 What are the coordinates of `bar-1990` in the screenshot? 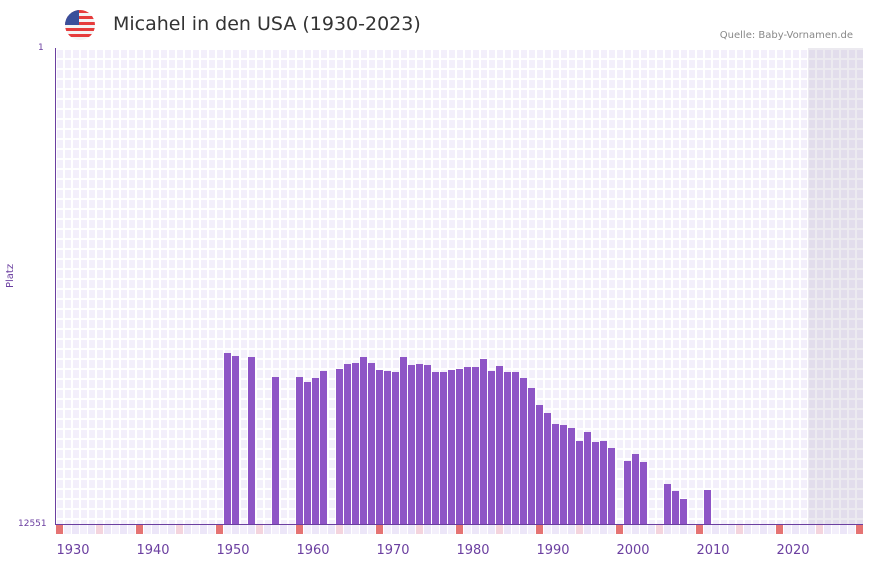 It's located at (555, 474).